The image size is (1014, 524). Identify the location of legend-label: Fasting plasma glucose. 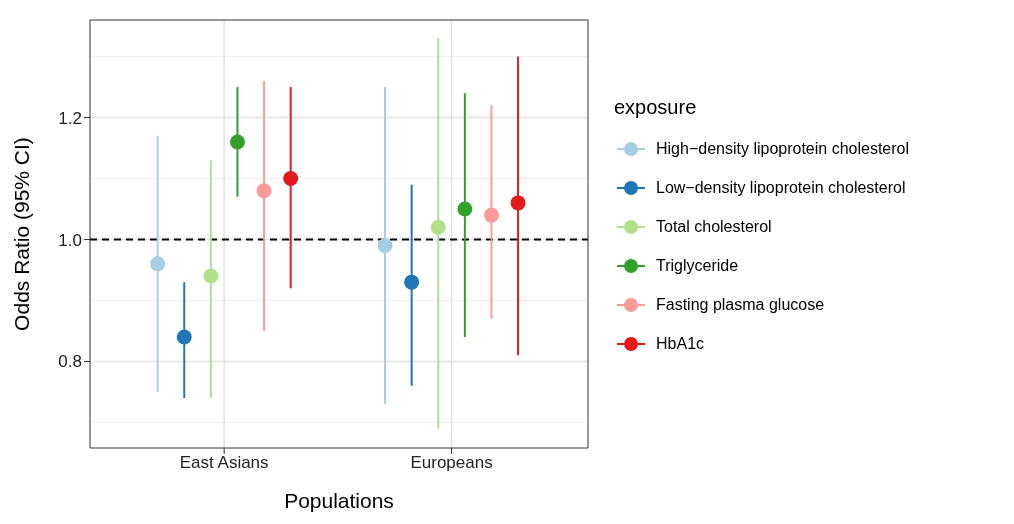
(740, 304).